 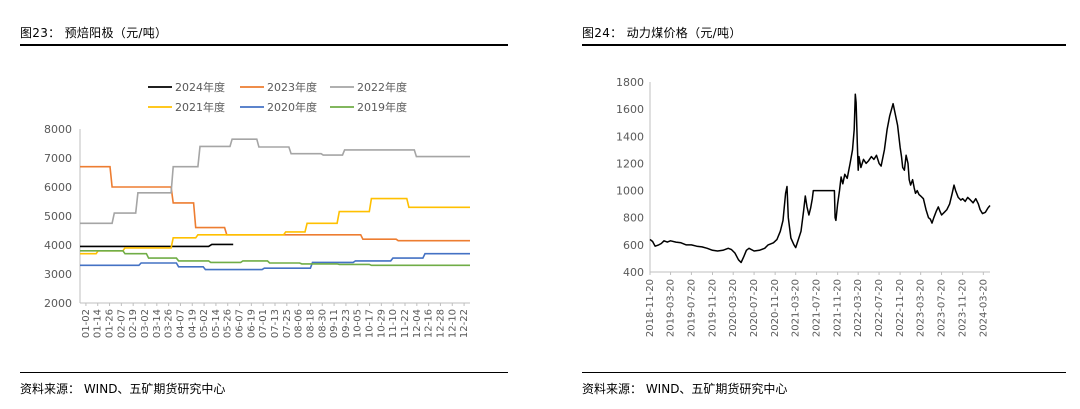 I want to click on x-tick-label: 2019-07-20, so click(x=691, y=308).